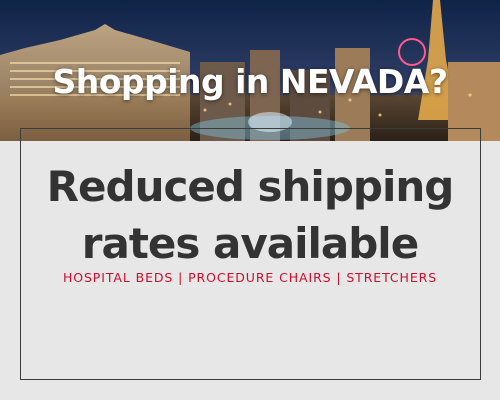 The height and width of the screenshot is (400, 500). What do you see at coordinates (250, 81) in the screenshot?
I see `hero-title: Shopping in NEVADA?` at bounding box center [250, 81].